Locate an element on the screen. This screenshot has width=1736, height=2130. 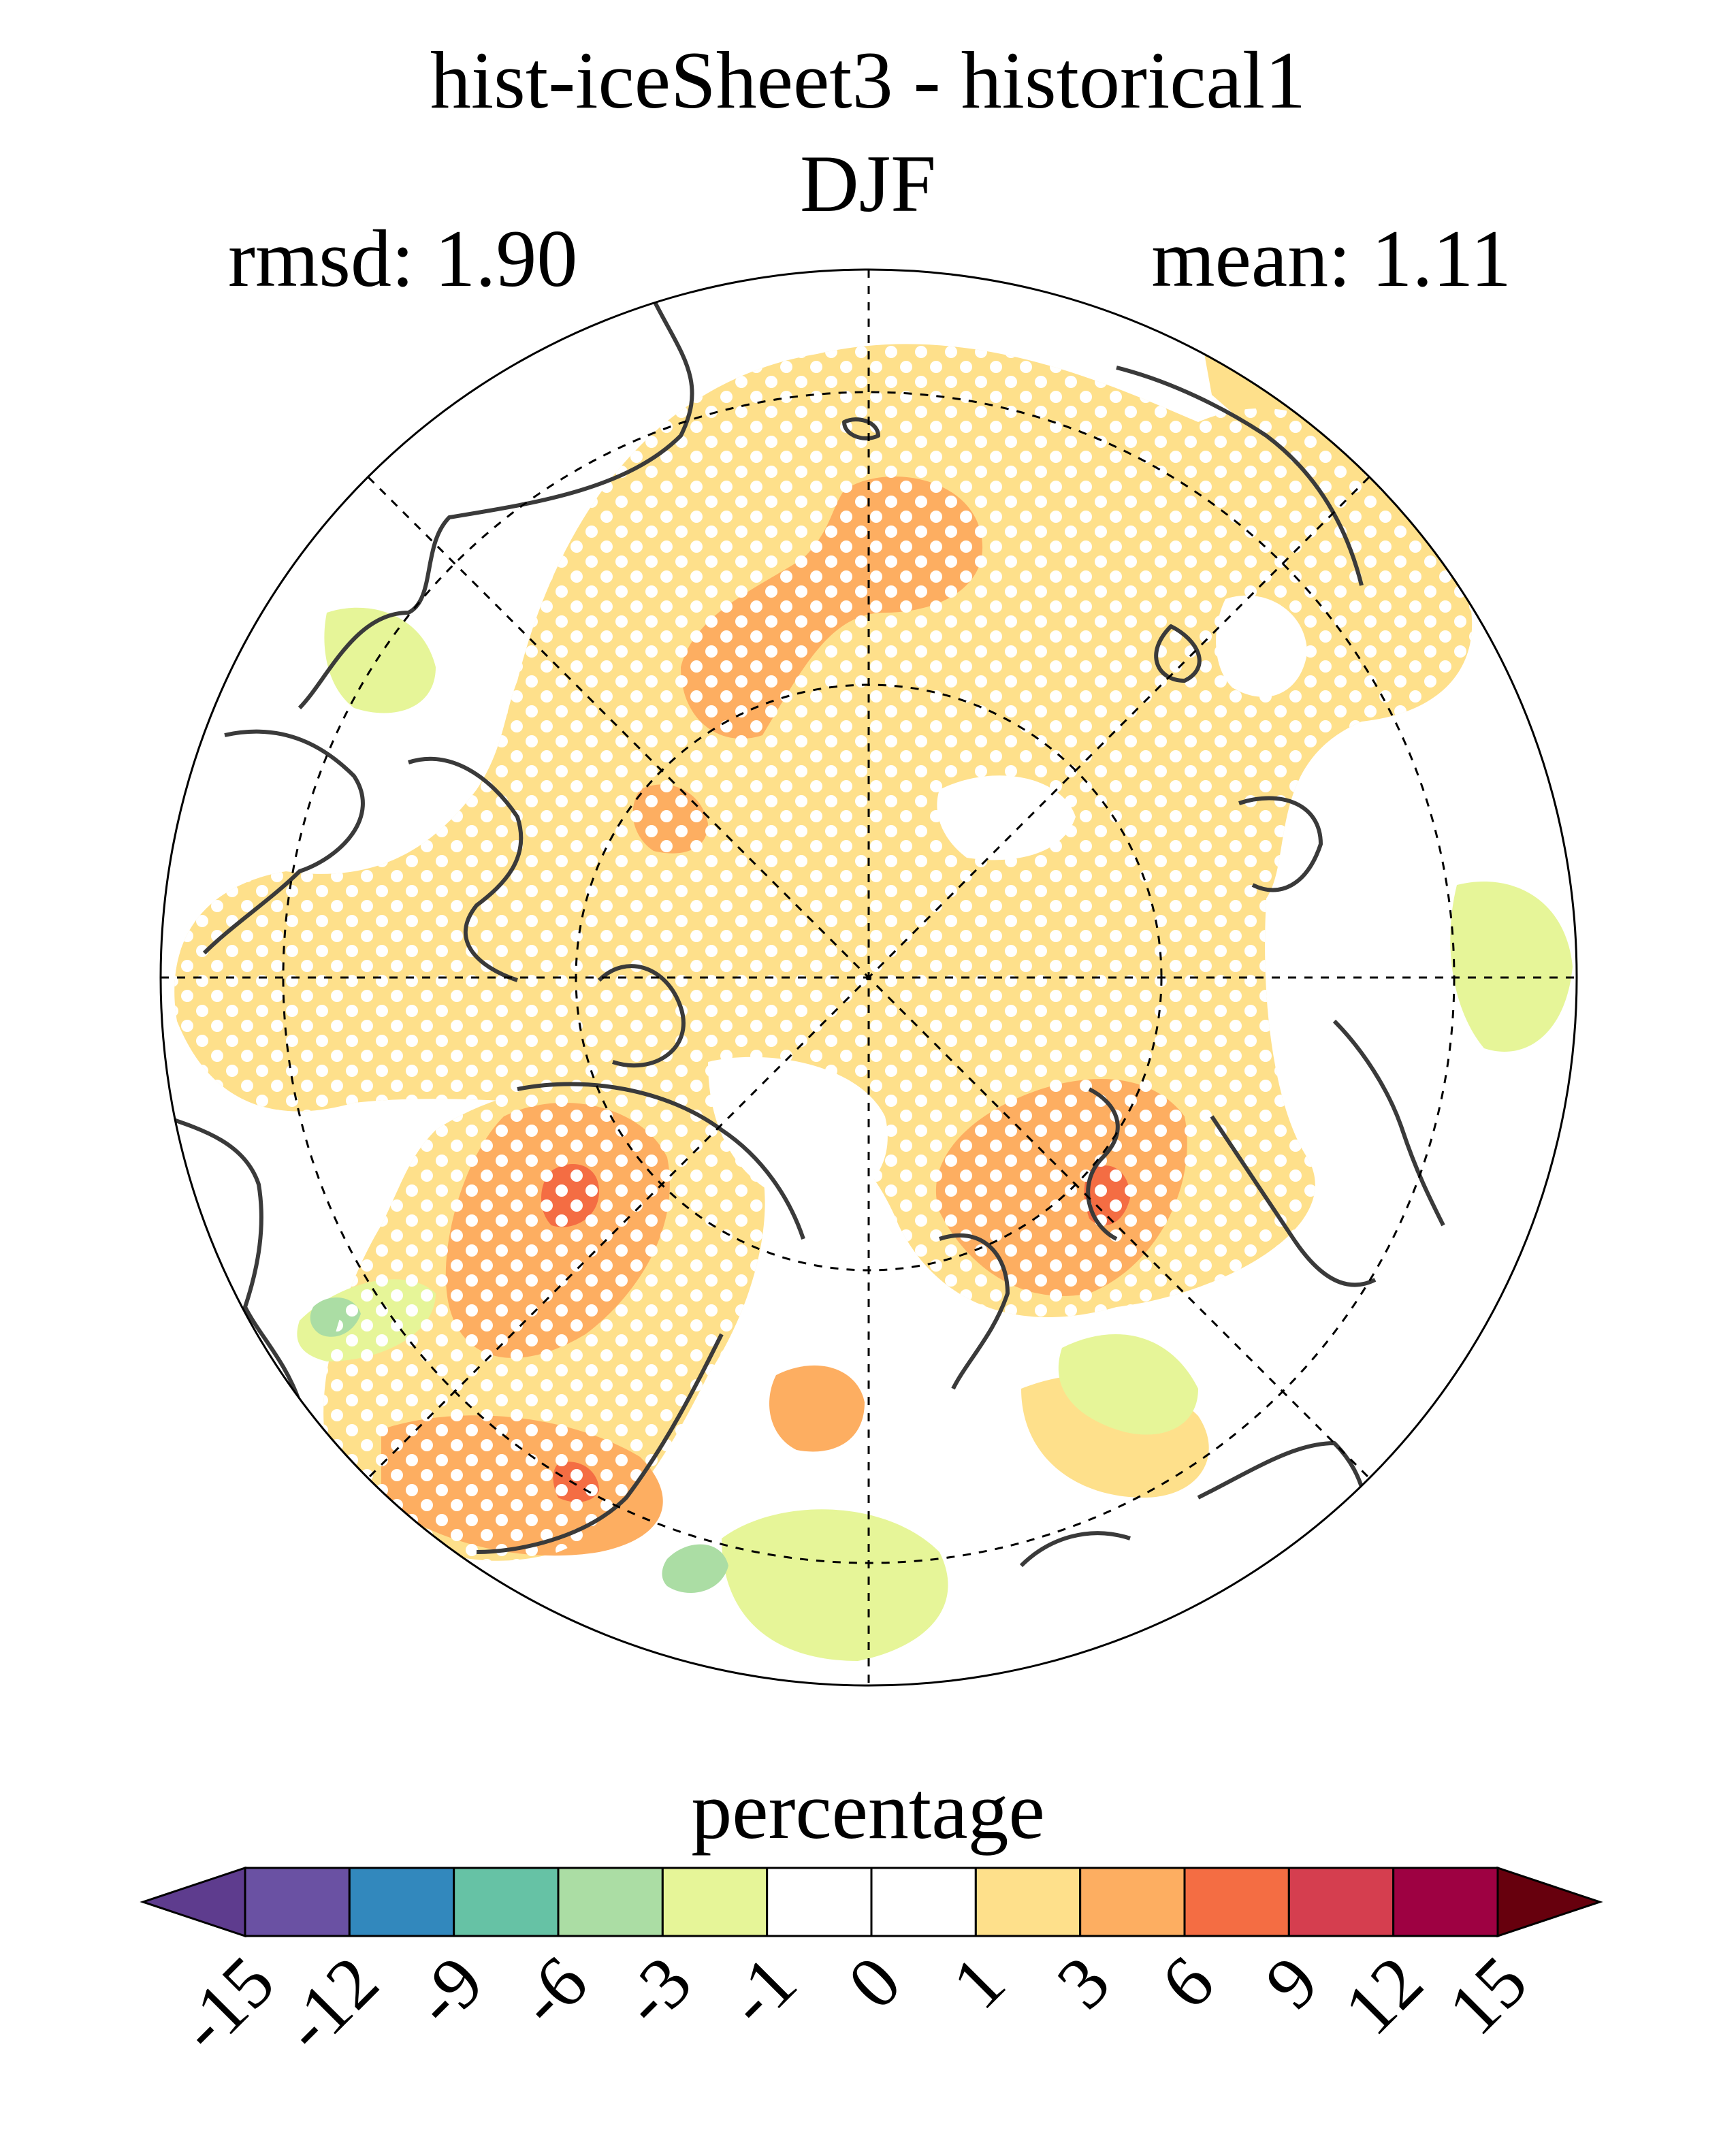
colorbar-label: percentage is located at coordinates (868, 1810).